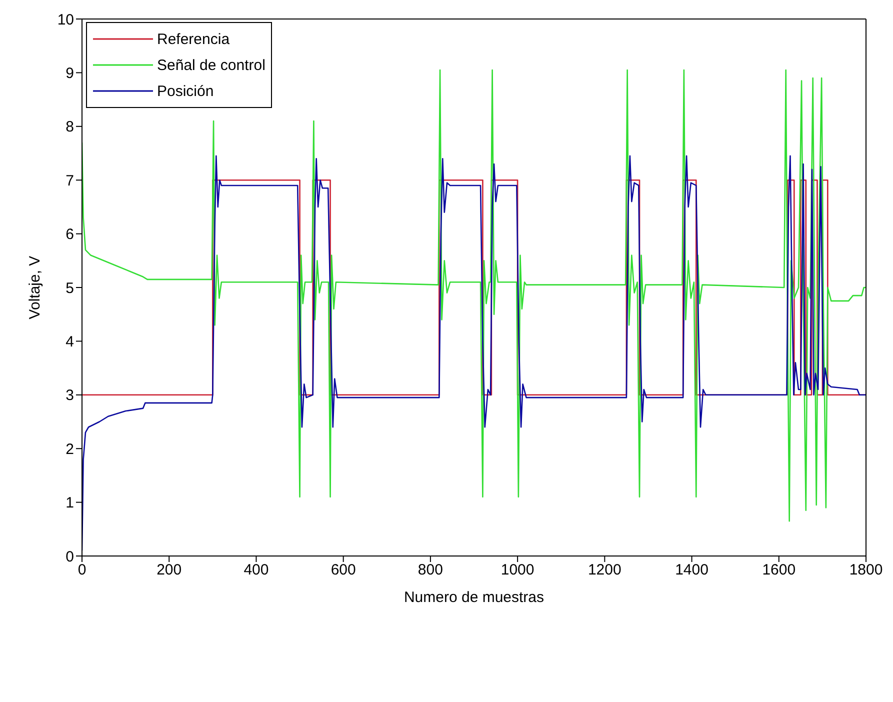  Describe the element at coordinates (65, 19) in the screenshot. I see `y-tick-label: 10` at that location.